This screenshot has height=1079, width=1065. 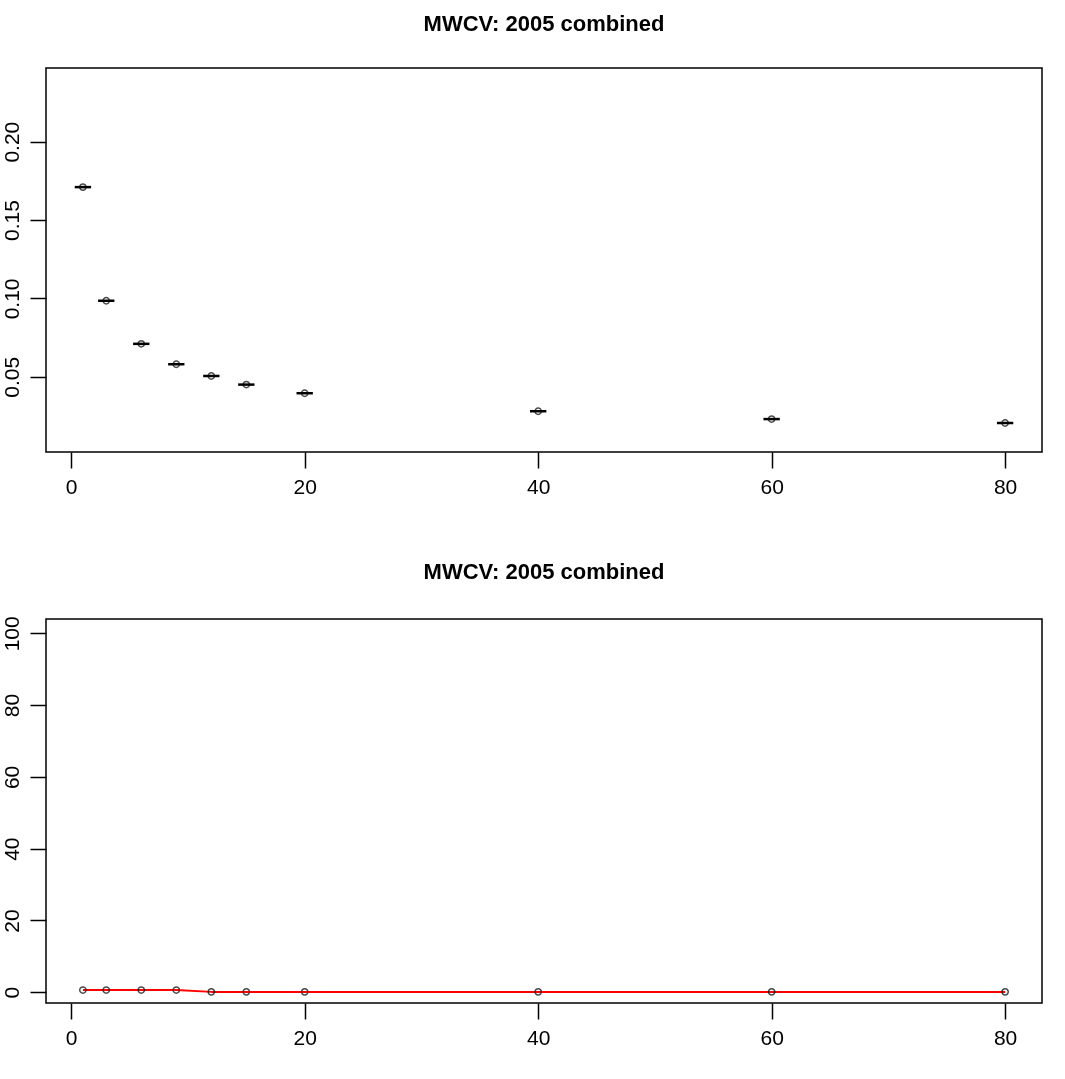 What do you see at coordinates (11, 634) in the screenshot?
I see `y-tick-label: 100` at bounding box center [11, 634].